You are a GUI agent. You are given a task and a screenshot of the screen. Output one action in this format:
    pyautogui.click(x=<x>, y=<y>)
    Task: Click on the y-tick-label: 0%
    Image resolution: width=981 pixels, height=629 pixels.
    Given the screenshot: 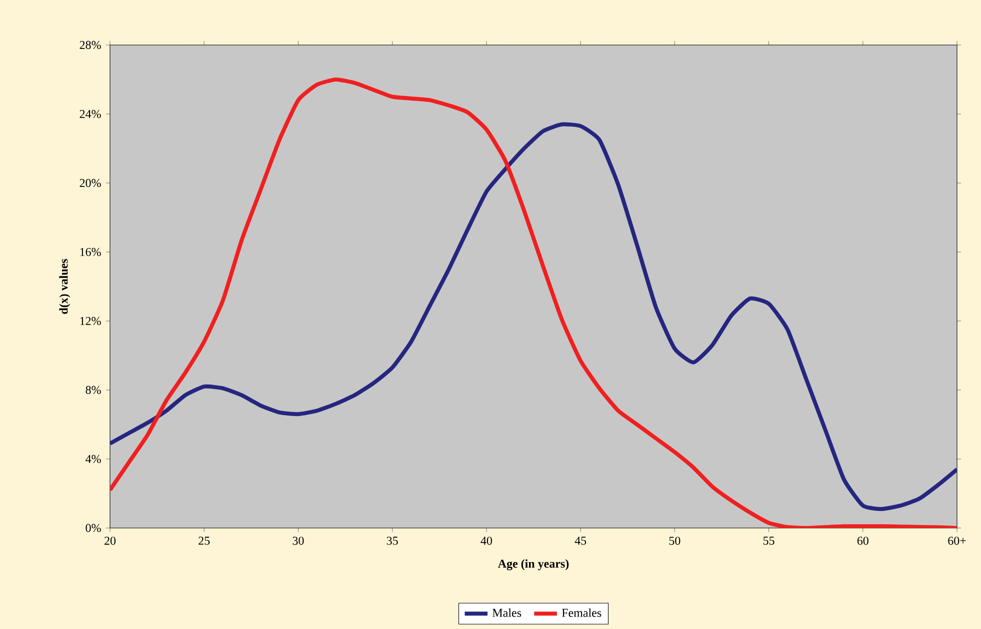 What is the action you would take?
    pyautogui.click(x=93, y=528)
    